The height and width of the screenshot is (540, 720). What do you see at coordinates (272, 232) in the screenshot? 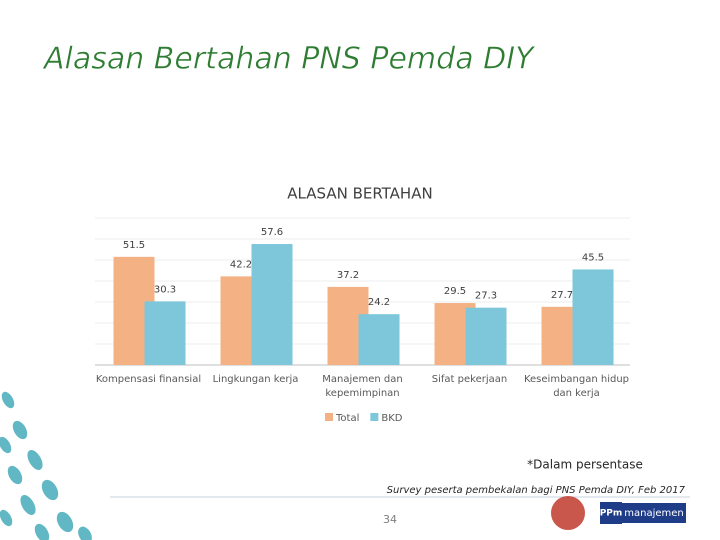
I see `value-label: 57.6` at bounding box center [272, 232].